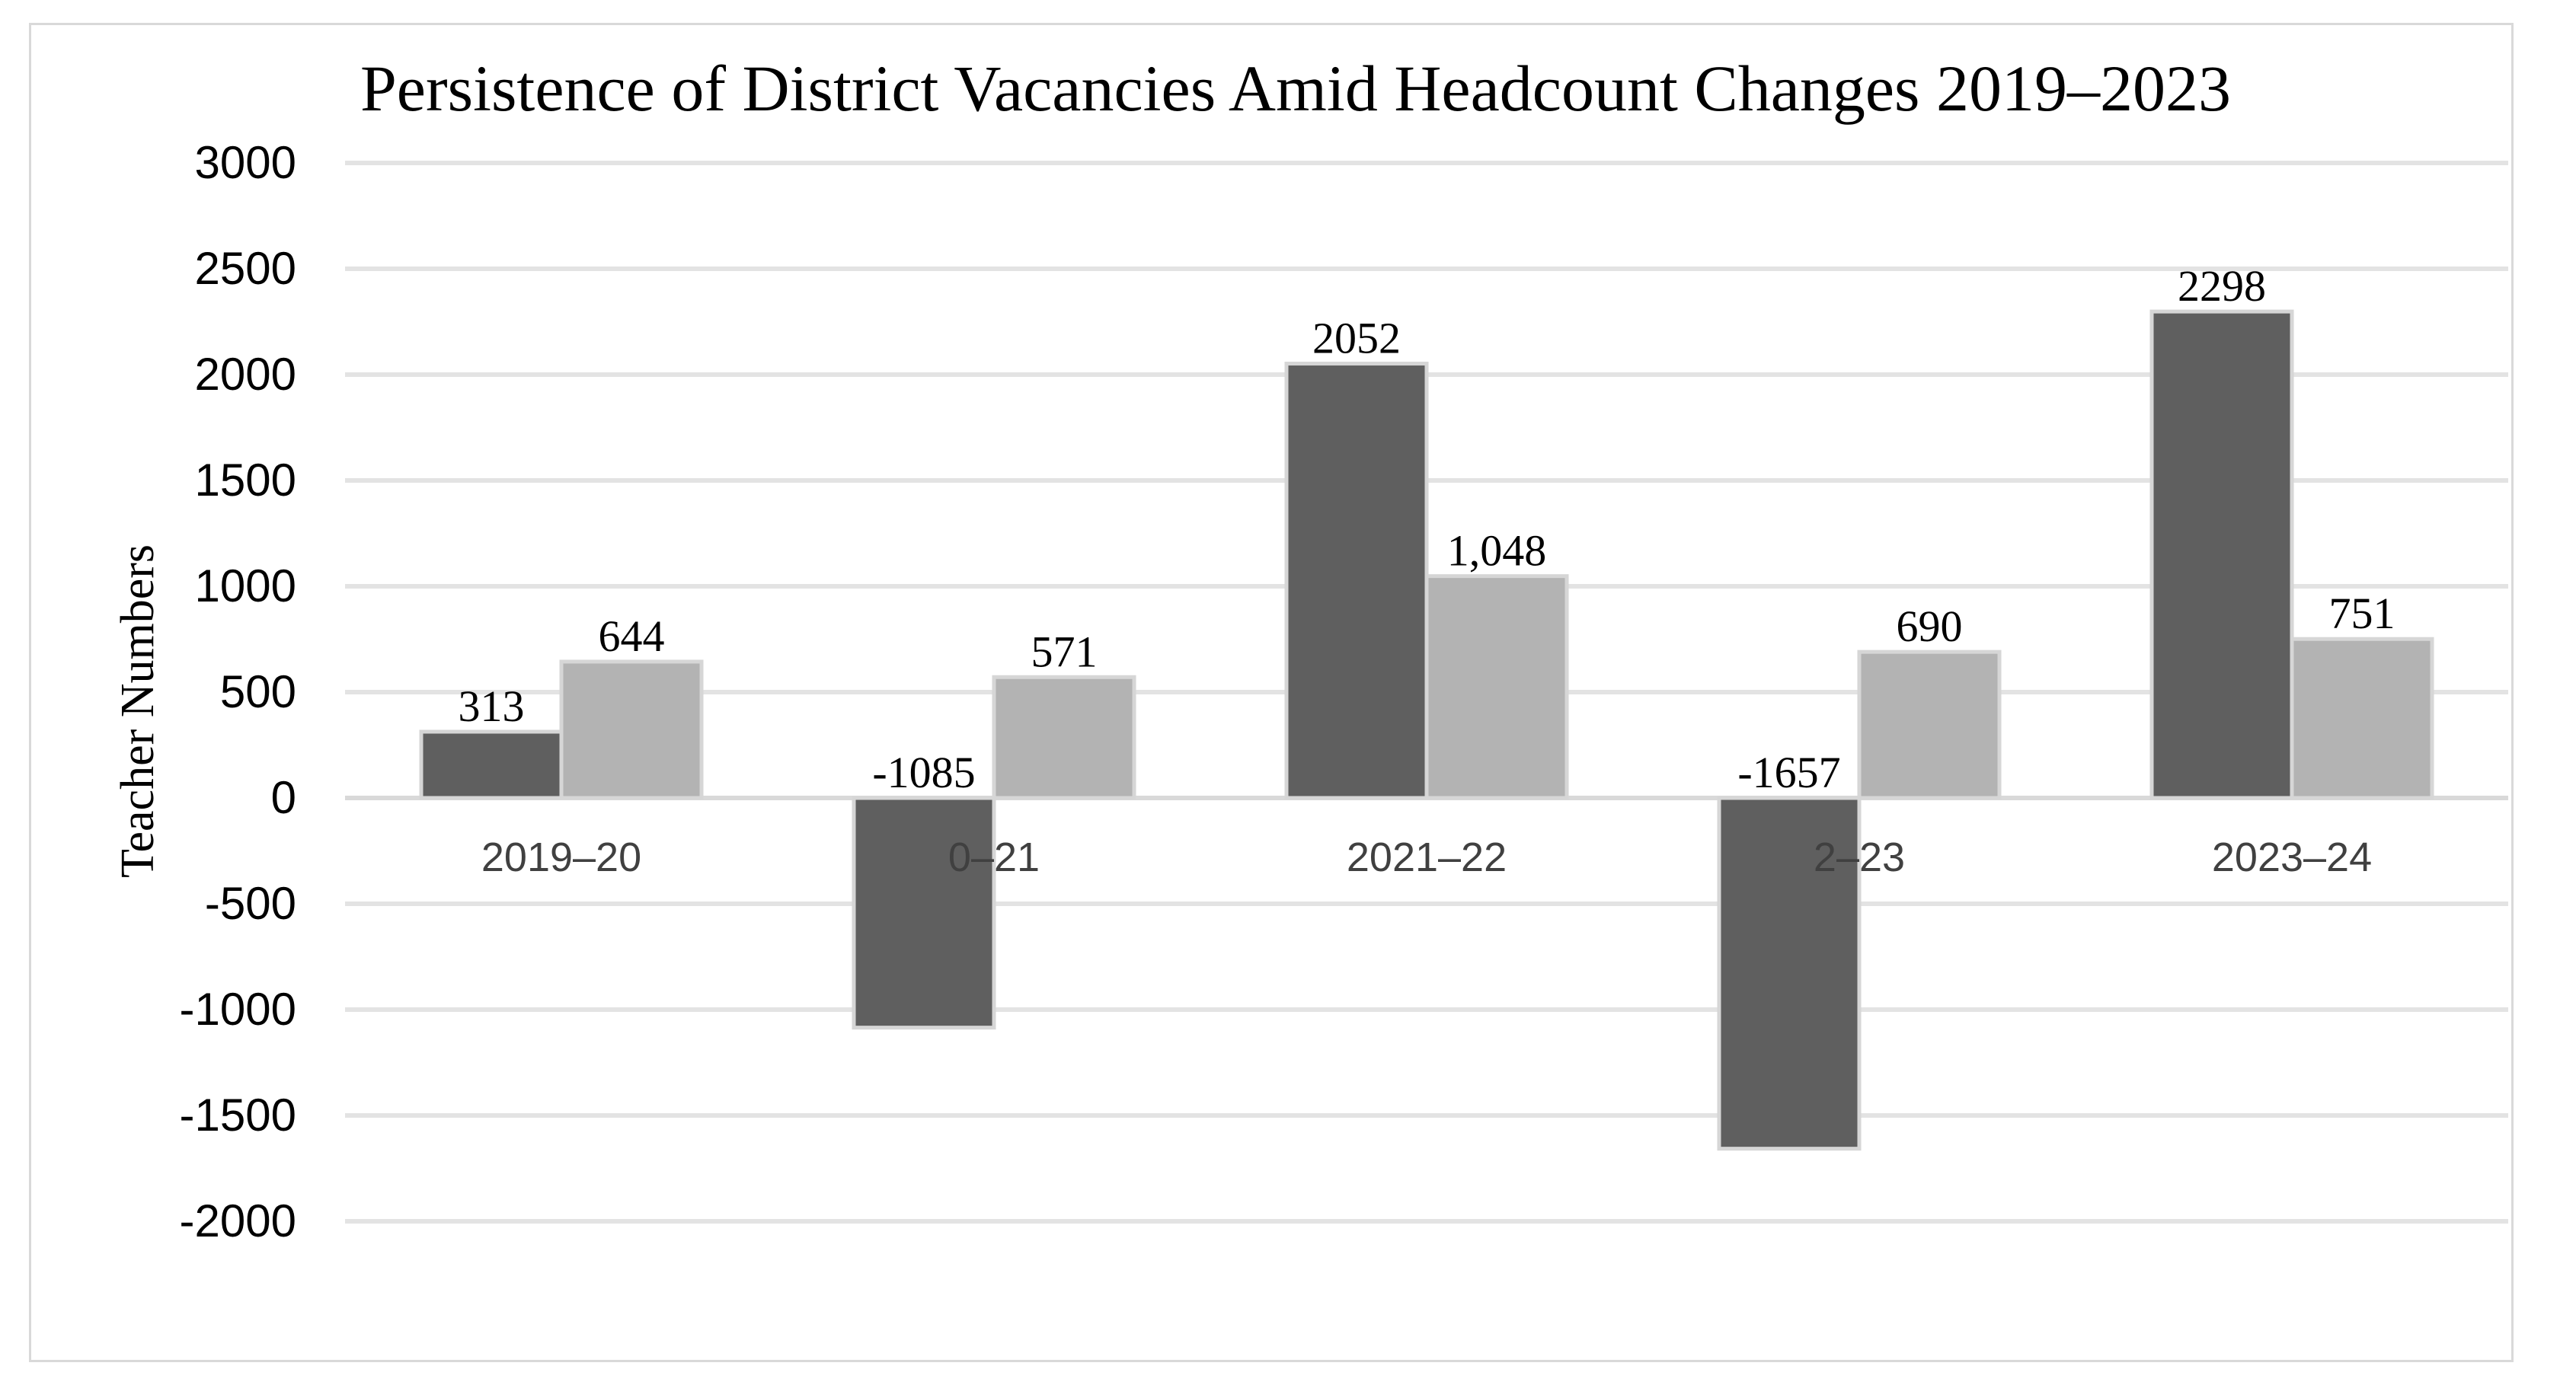 This screenshot has height=1385, width=2576. Describe the element at coordinates (561, 857) in the screenshot. I see `x-tick-label: 2019–20` at that location.